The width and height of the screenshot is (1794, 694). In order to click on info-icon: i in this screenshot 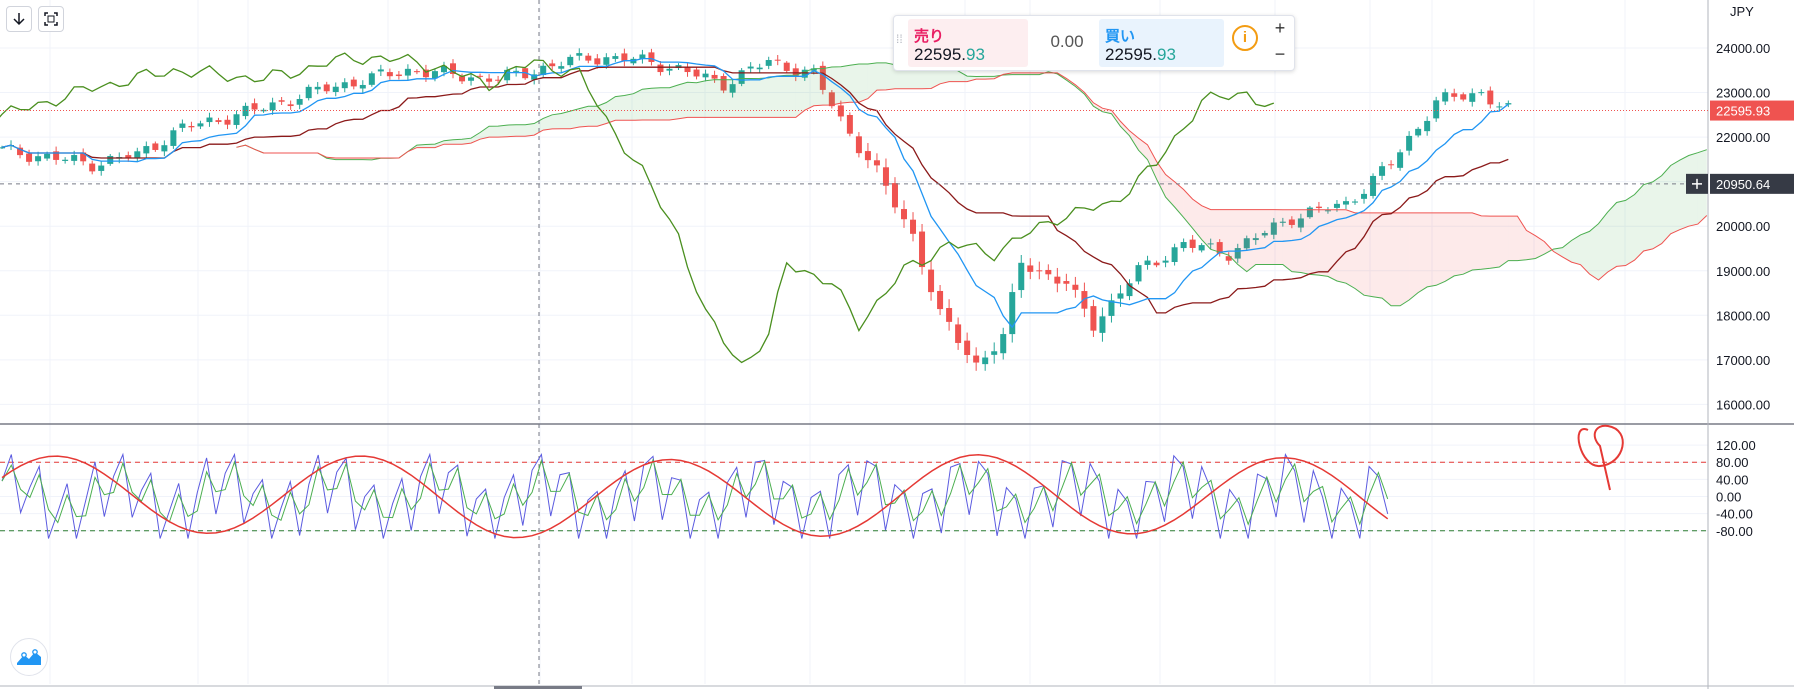, I will do `click(1245, 38)`.